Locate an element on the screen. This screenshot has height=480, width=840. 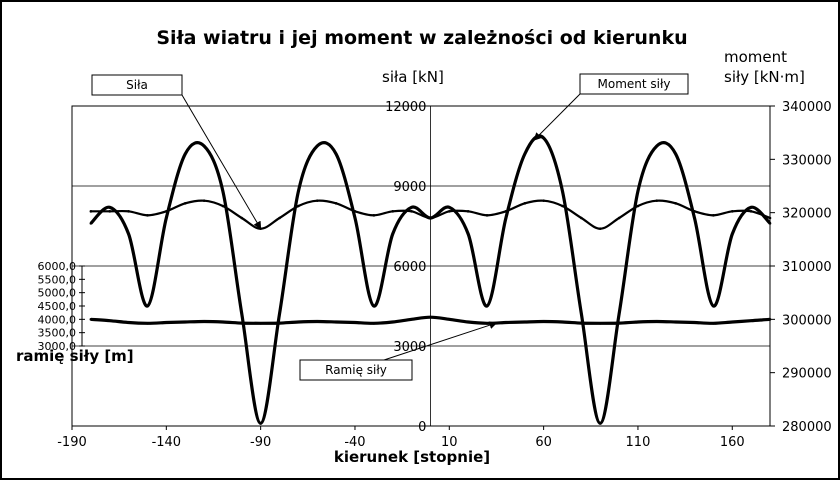
y-inset-tick-label: 4000,0 is located at coordinates (57, 319).